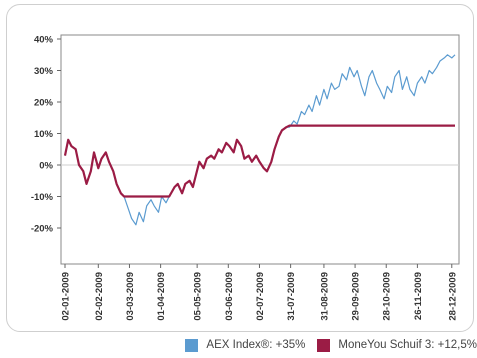 The image size is (477, 358). What do you see at coordinates (66, 296) in the screenshot?
I see `x-tick-label: 02-01-2009` at bounding box center [66, 296].